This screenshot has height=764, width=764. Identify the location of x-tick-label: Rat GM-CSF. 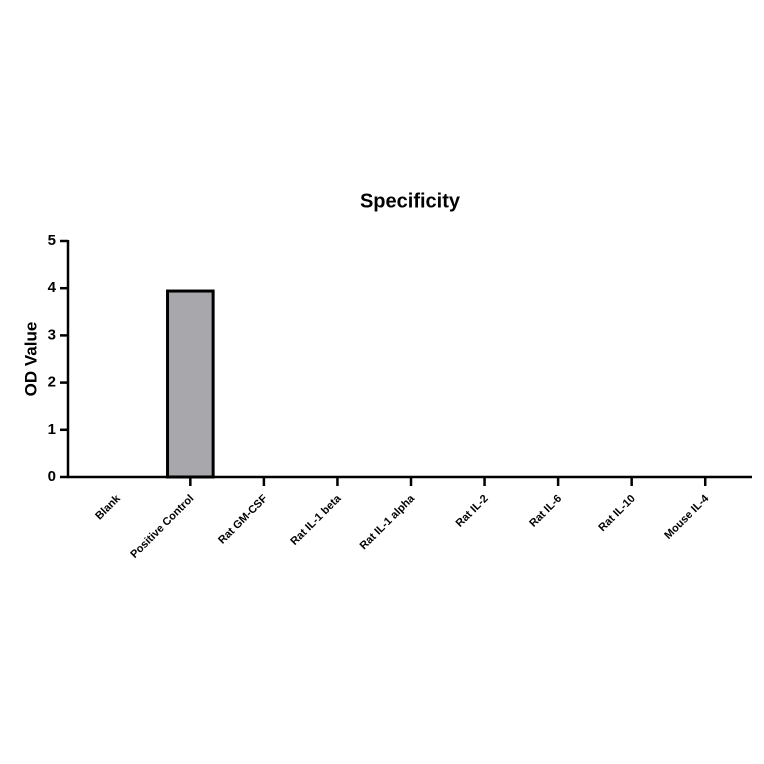
(243, 519).